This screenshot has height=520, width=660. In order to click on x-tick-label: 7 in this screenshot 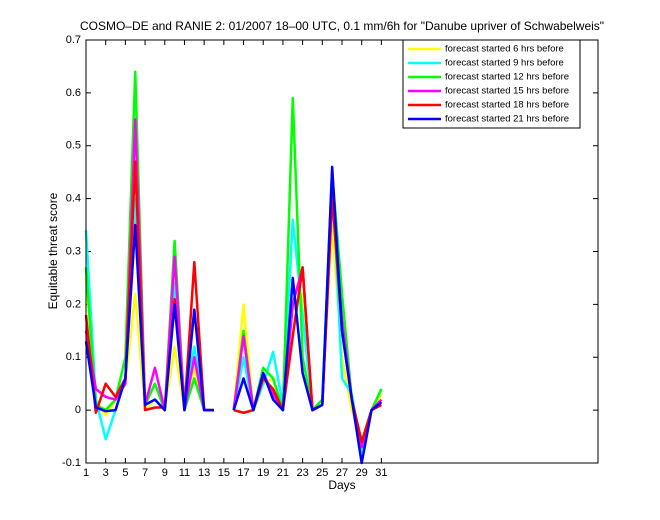, I will do `click(145, 473)`.